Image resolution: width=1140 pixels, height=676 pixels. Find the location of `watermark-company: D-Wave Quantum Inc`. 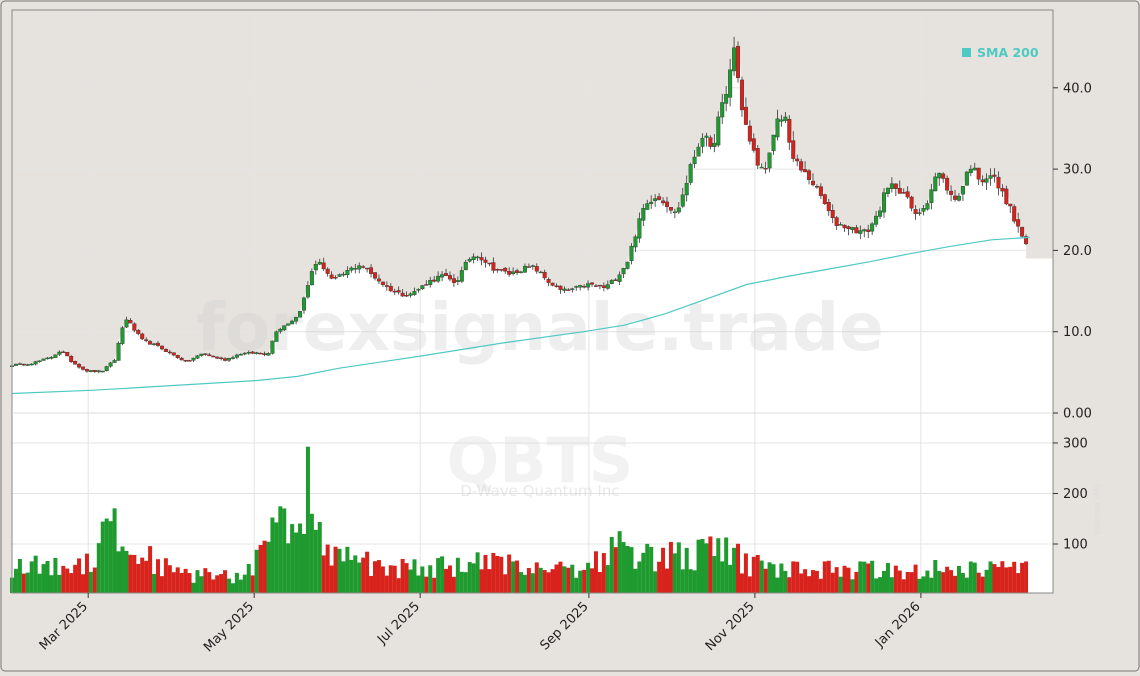

watermark-company: D-Wave Quantum Inc is located at coordinates (539, 491).